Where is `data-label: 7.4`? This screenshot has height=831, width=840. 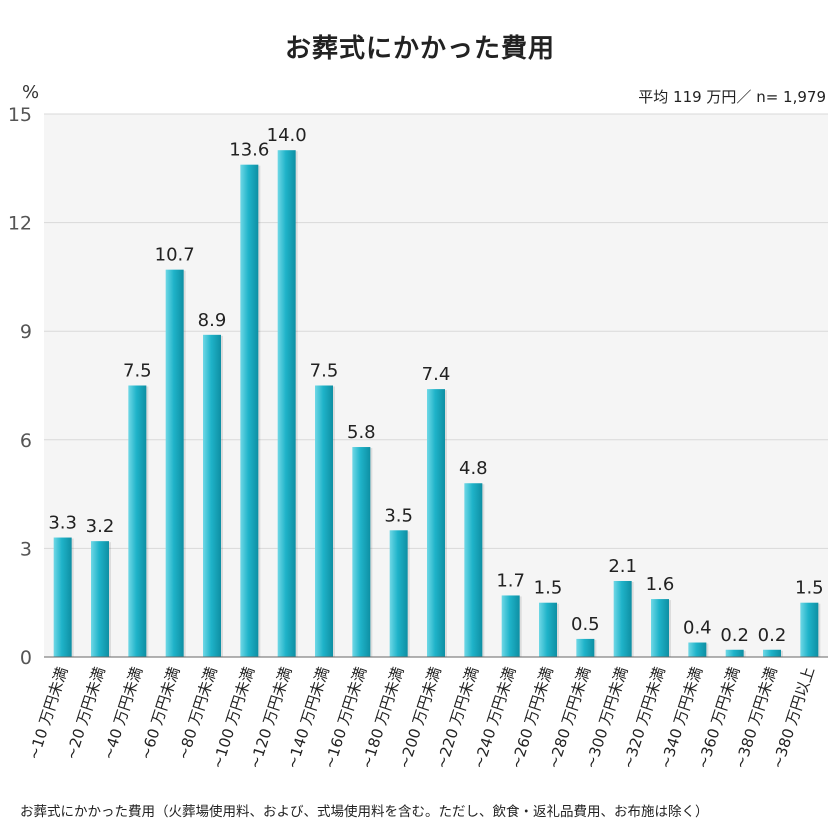 data-label: 7.4 is located at coordinates (436, 374).